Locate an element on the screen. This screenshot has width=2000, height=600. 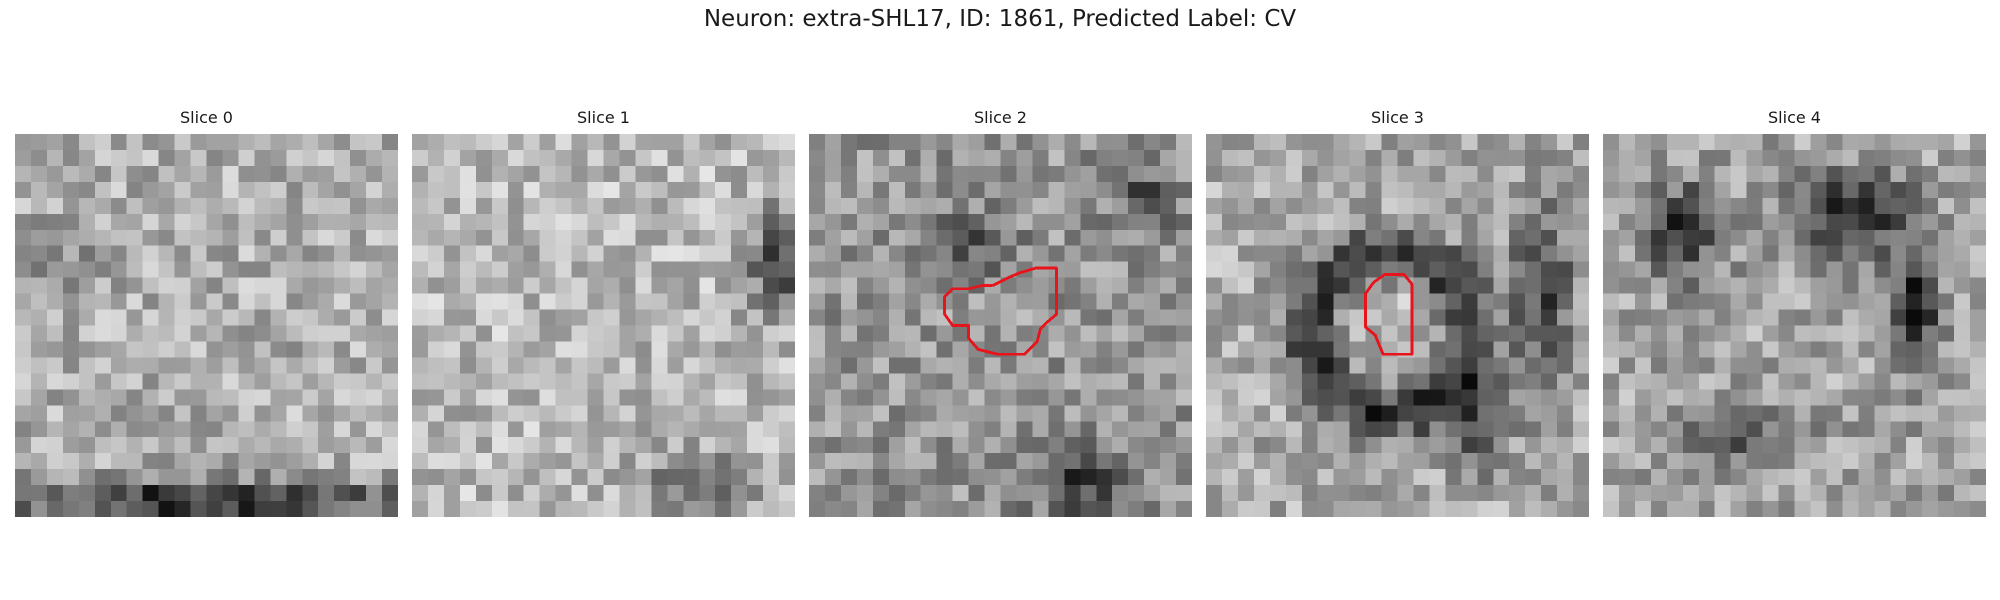
slice-title: Slice 2 is located at coordinates (1000, 117).